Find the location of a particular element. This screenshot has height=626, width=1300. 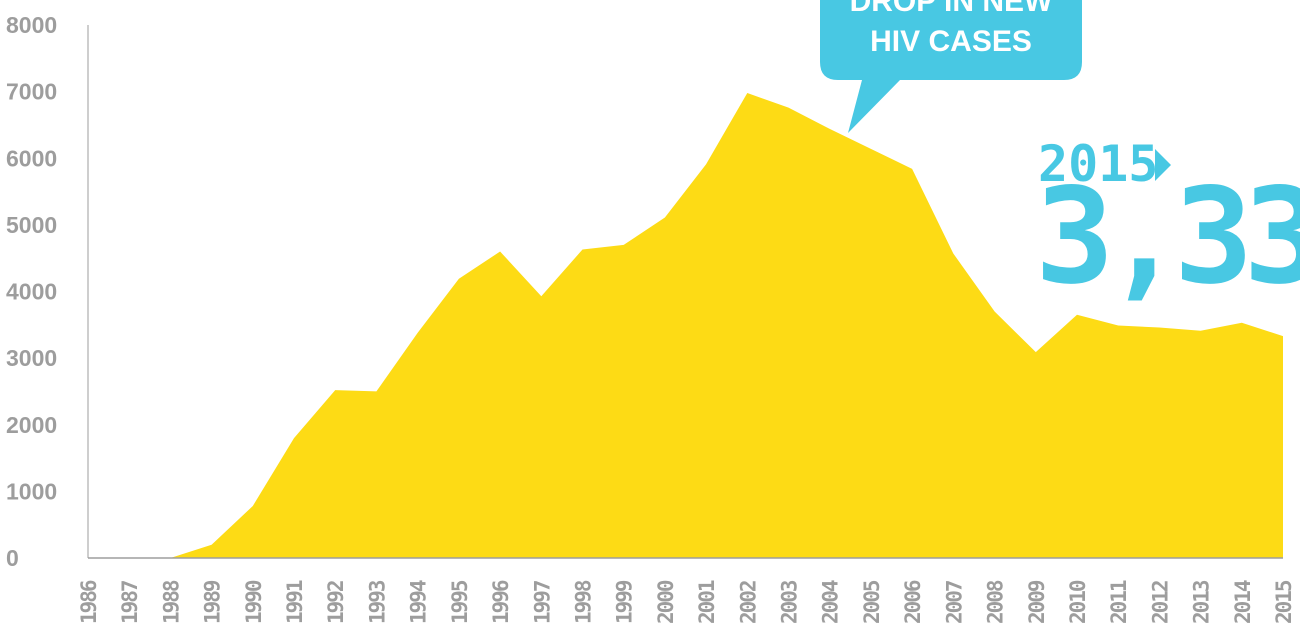

x-tick-label: 1996 is located at coordinates (501, 602).